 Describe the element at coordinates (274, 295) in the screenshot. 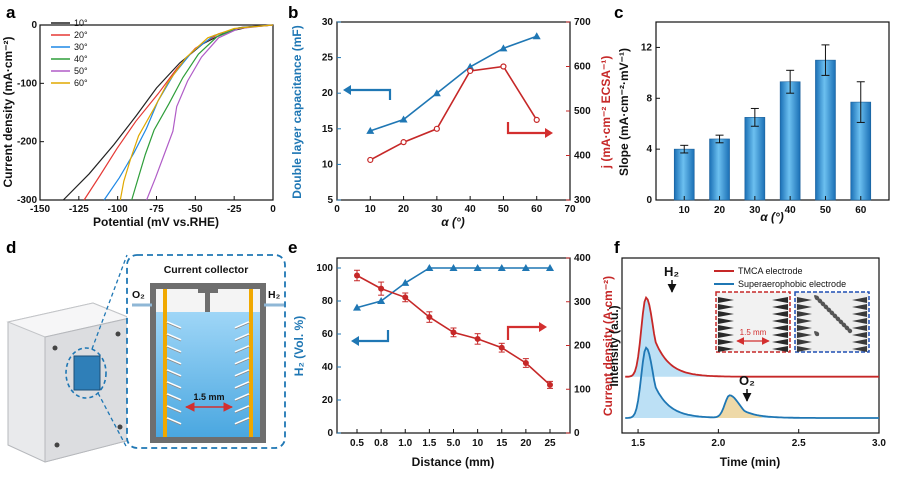

I see `h2-label: H₂` at that location.